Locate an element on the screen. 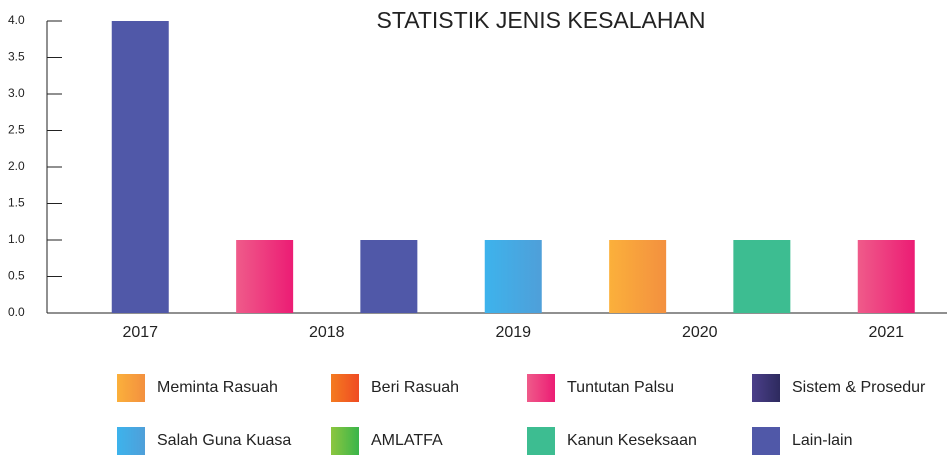 This screenshot has width=947, height=459. y-tick-label: 2.5 is located at coordinates (16, 130).